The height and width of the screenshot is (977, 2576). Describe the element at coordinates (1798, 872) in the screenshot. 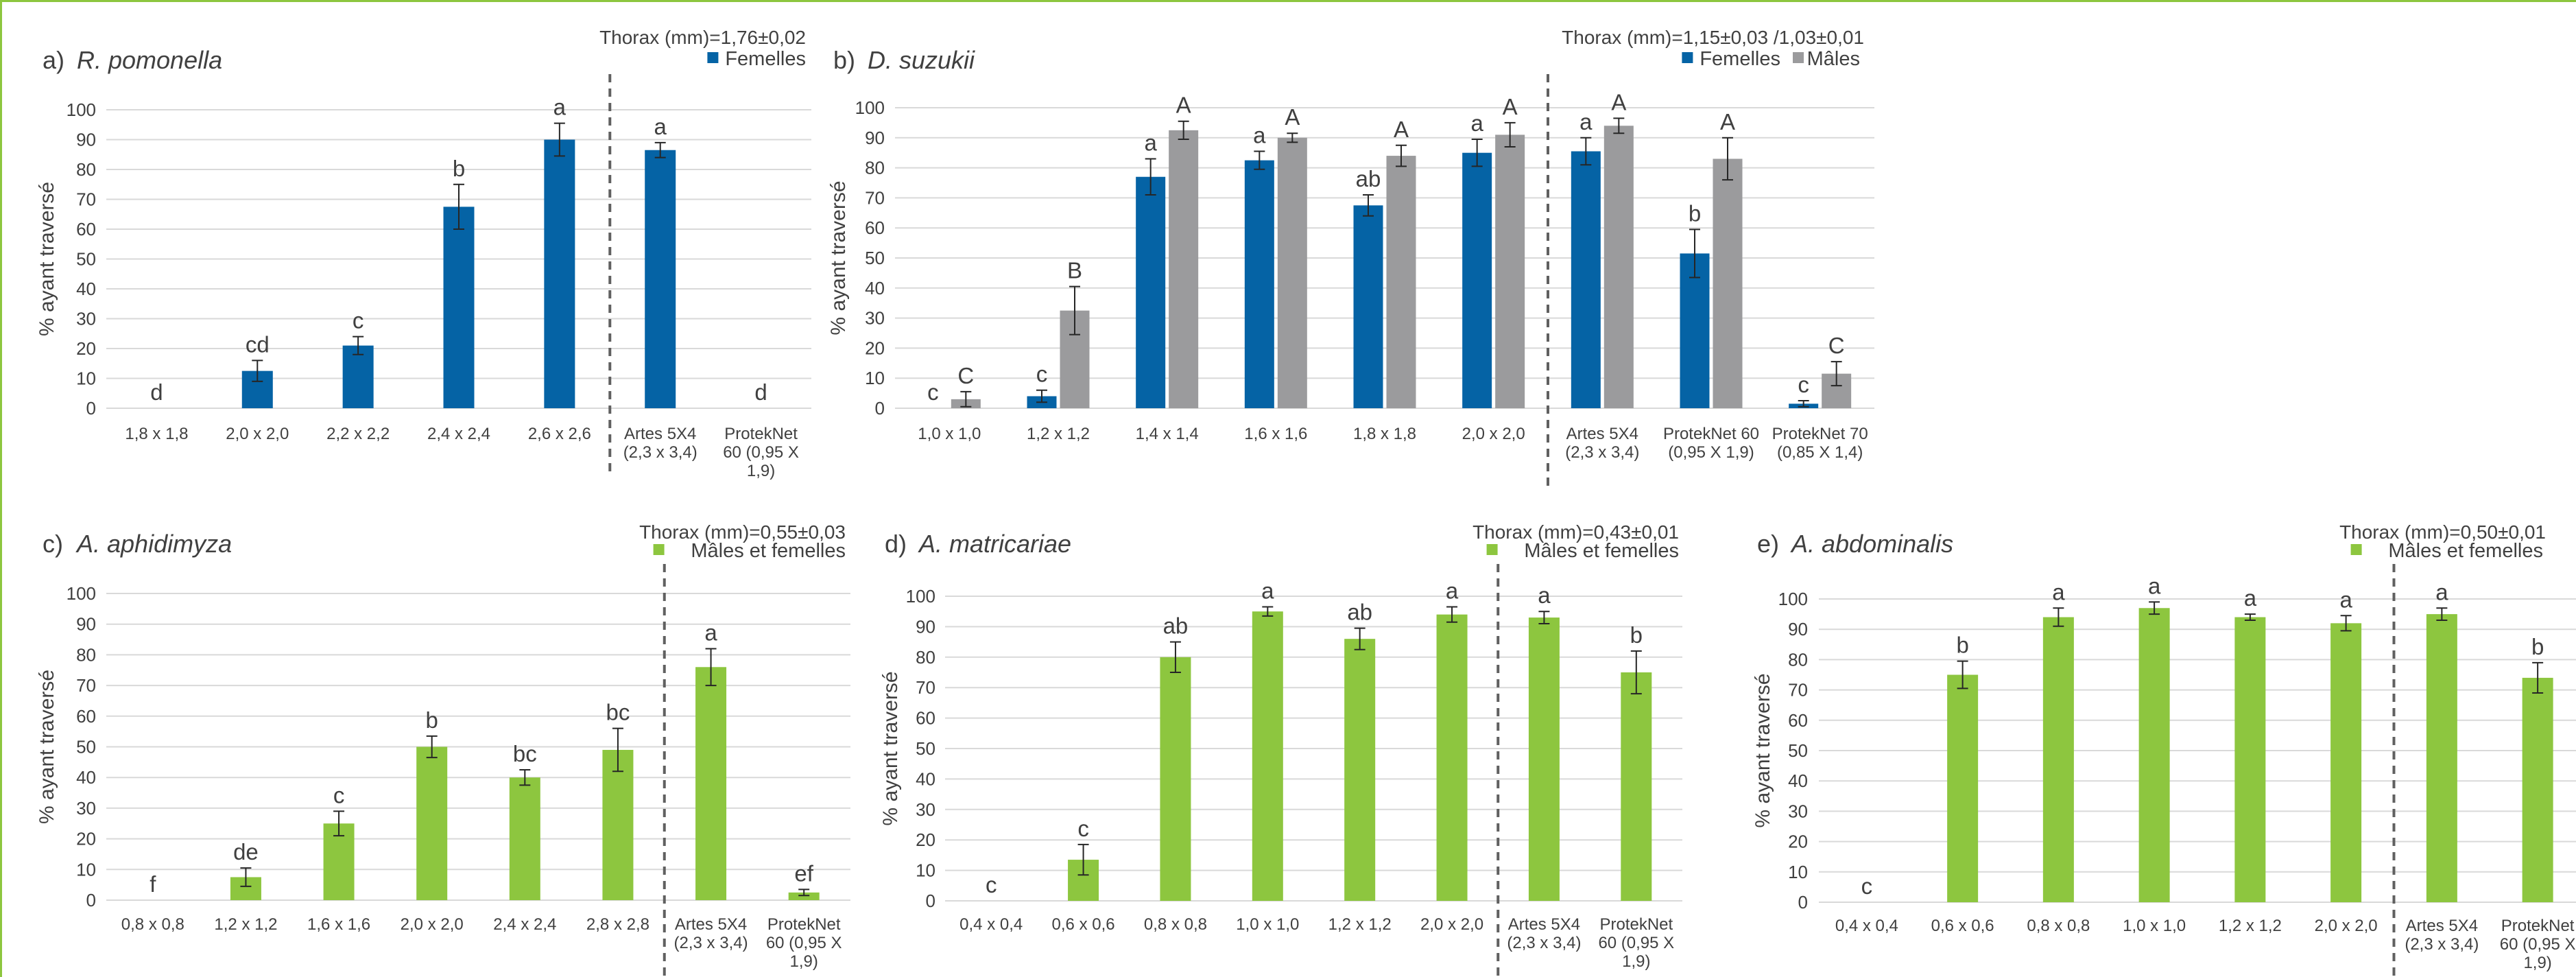

I see `y-tick-label: 10` at that location.